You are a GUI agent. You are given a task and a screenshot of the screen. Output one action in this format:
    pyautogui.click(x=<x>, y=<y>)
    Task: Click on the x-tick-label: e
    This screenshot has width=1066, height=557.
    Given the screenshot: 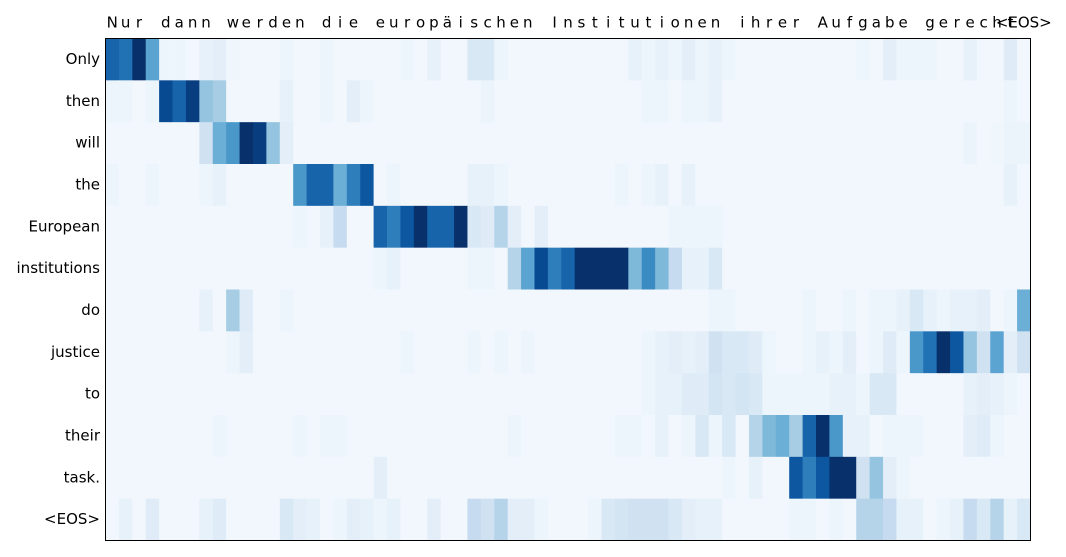 What is the action you would take?
    pyautogui.click(x=970, y=23)
    